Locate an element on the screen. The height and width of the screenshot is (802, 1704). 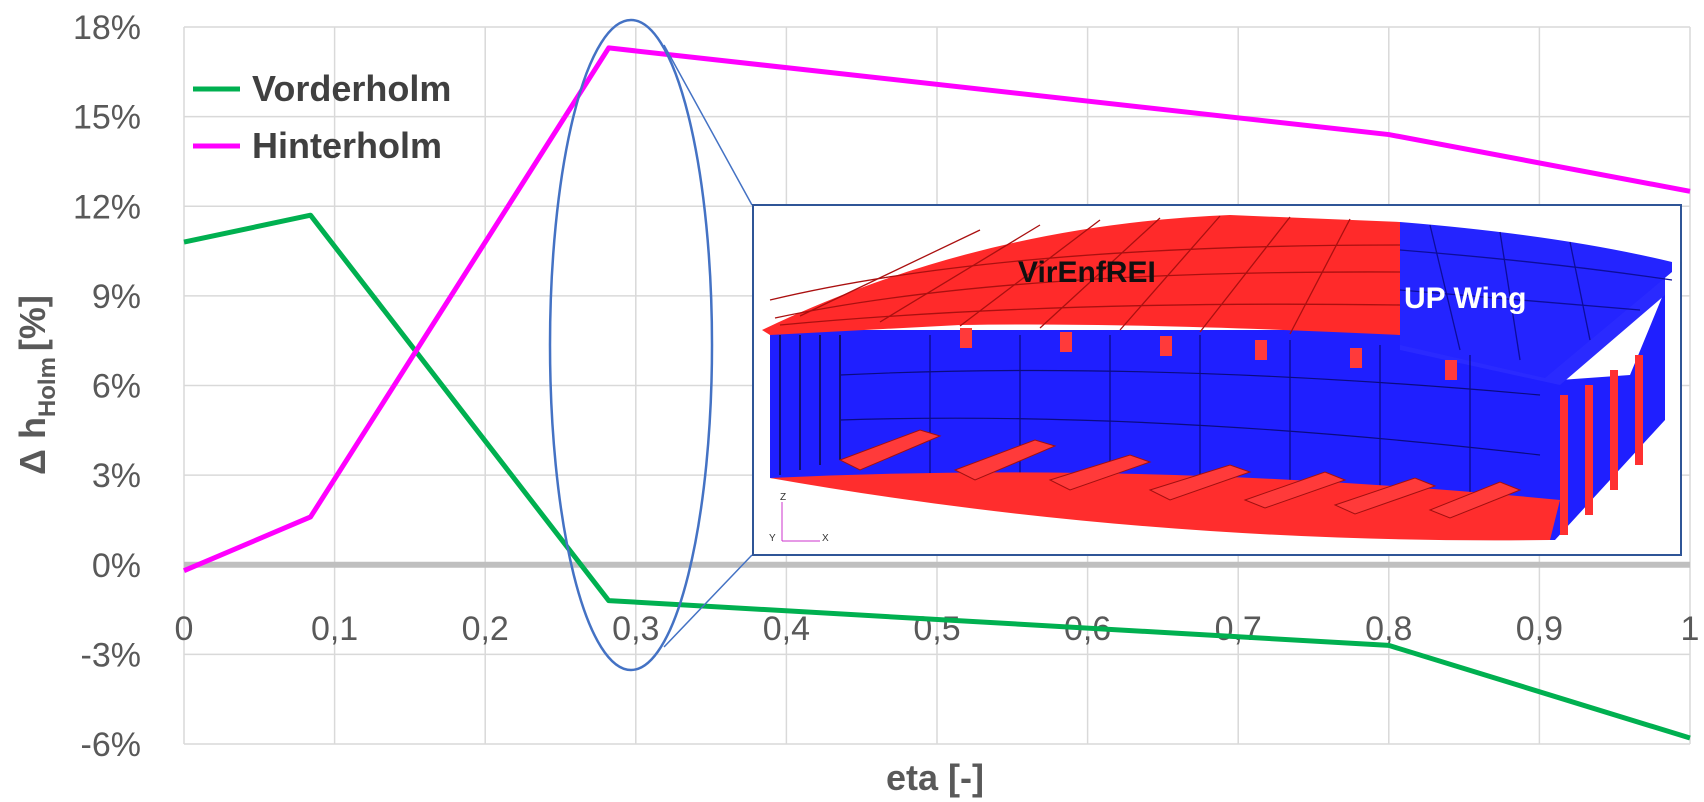
y-tick-label: 9% is located at coordinates (116, 297).